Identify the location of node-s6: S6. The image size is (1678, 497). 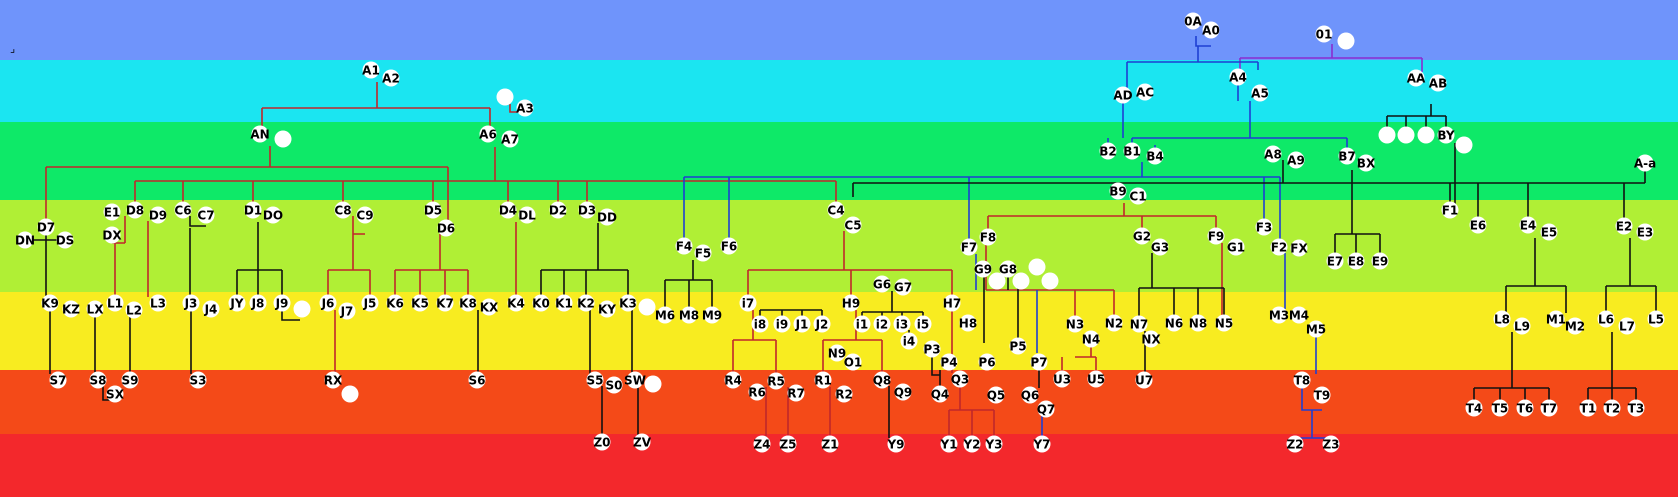
(477, 380).